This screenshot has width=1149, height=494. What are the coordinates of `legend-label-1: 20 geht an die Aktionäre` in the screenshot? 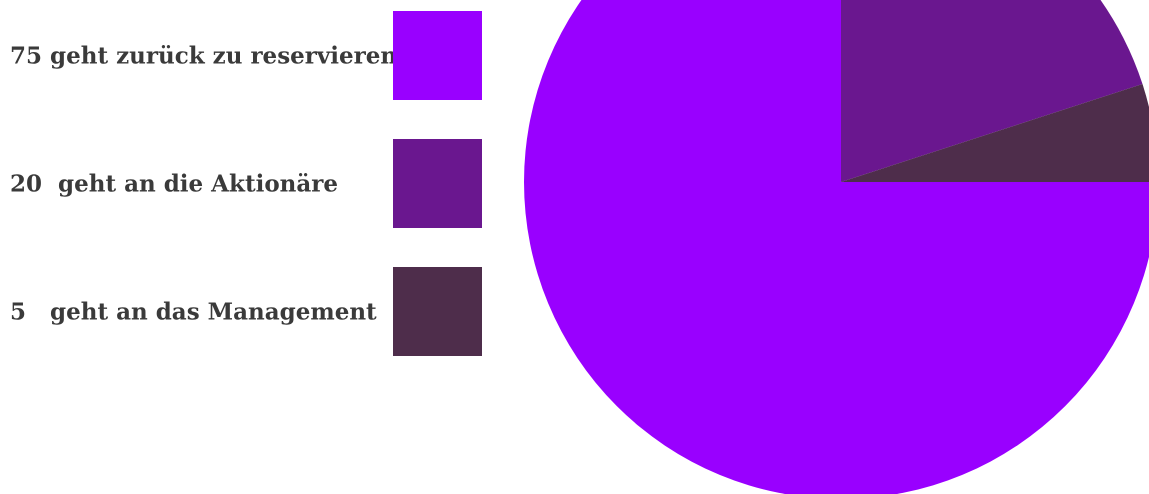 It's located at (174, 184).